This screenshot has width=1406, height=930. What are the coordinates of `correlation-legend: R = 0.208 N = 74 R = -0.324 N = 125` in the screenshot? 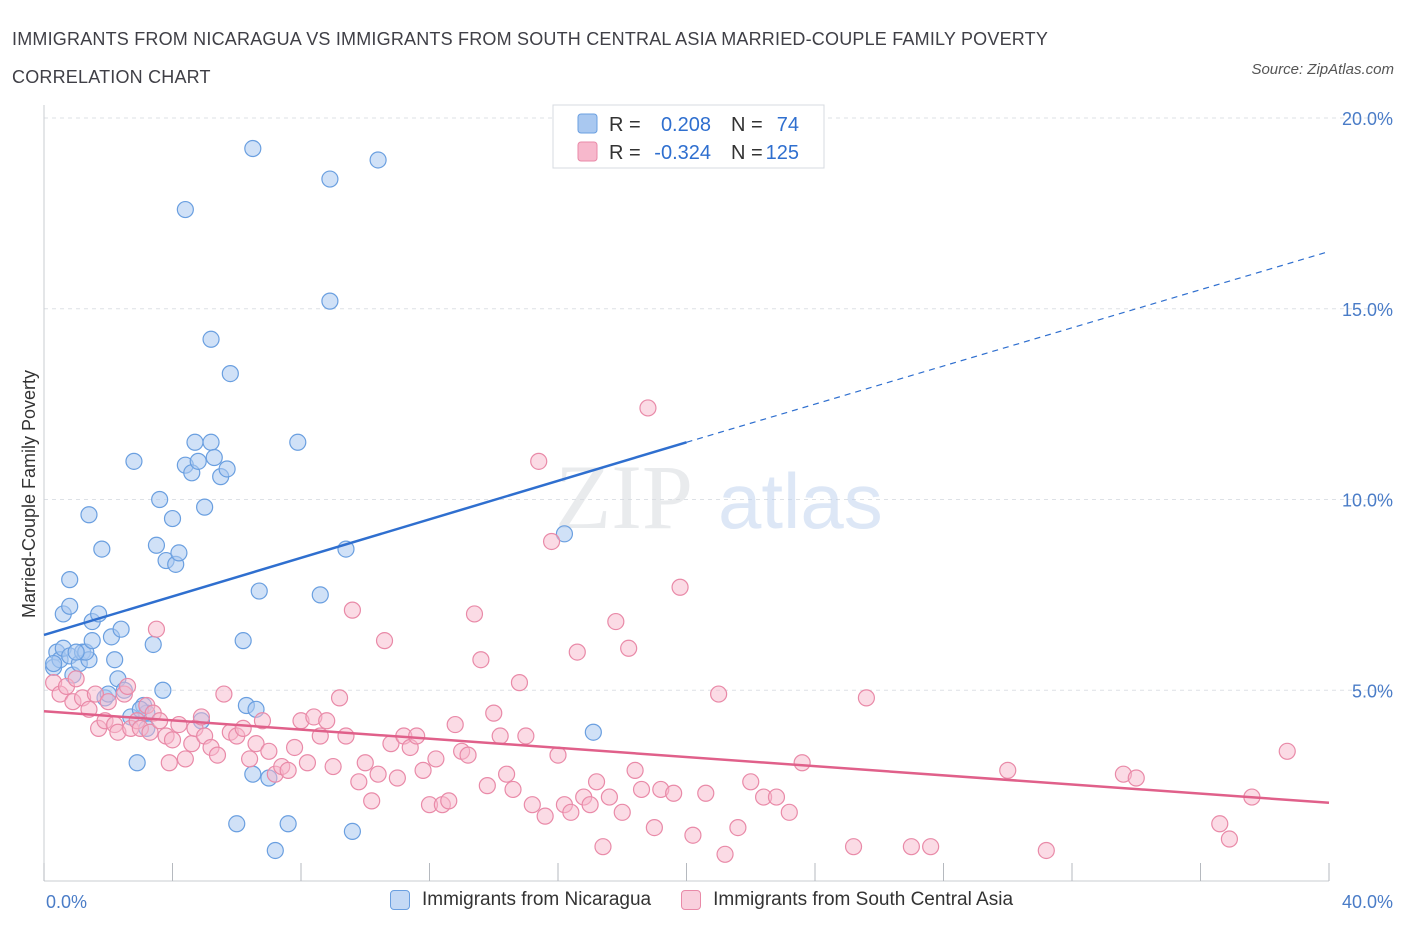 It's located at (688, 136).